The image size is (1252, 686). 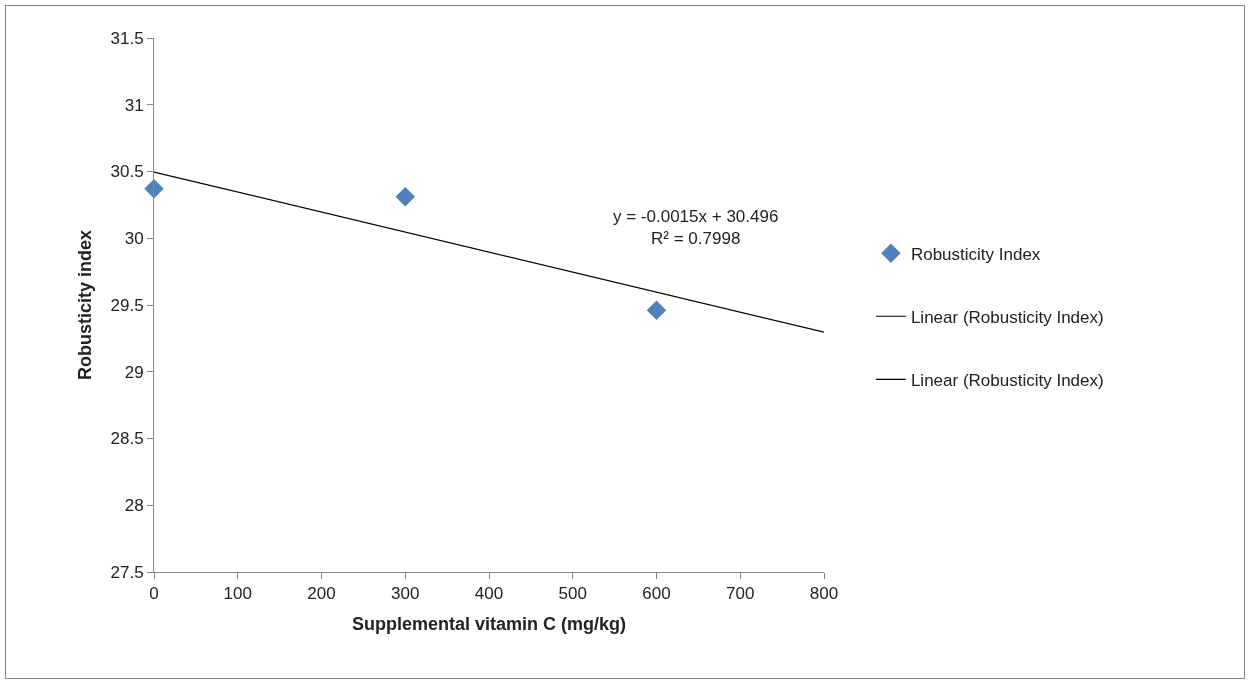 What do you see at coordinates (154, 594) in the screenshot?
I see `x-tick-label: 0` at bounding box center [154, 594].